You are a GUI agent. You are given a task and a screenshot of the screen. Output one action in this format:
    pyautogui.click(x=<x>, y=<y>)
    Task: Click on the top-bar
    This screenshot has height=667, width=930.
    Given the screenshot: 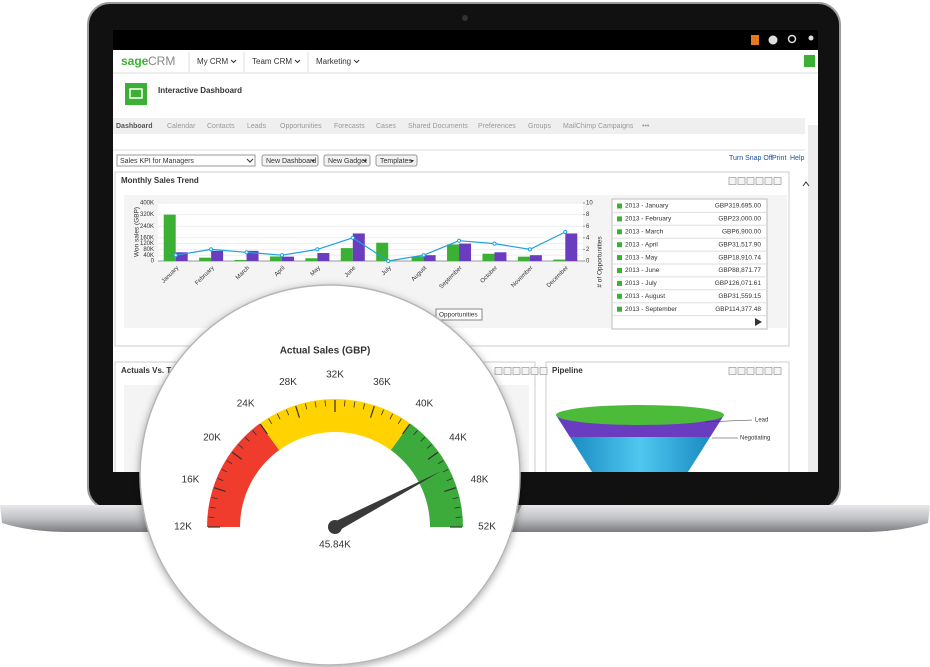 What is the action you would take?
    pyautogui.click(x=465, y=40)
    